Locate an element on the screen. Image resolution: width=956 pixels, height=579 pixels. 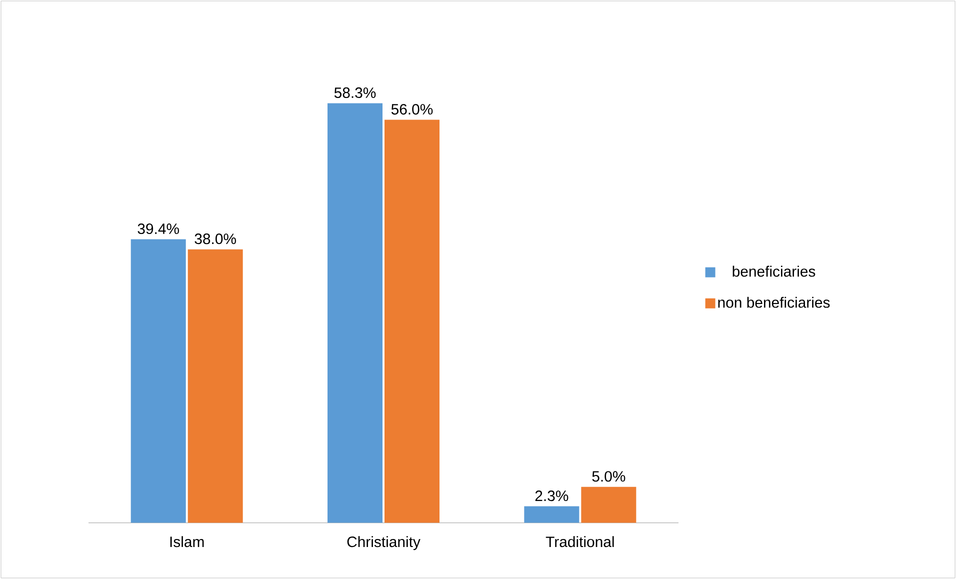
data-label: 56.0% is located at coordinates (412, 109).